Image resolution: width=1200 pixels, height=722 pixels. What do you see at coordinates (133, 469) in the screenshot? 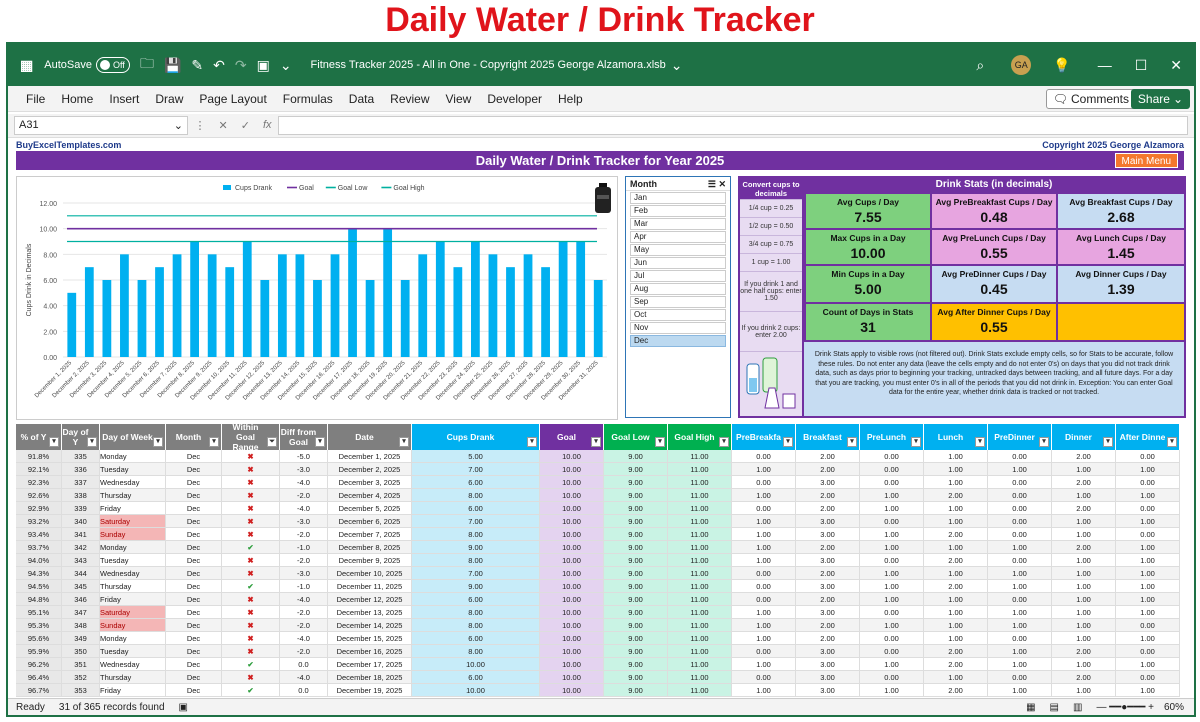
I see `table-cell: Tuesday` at bounding box center [133, 469].